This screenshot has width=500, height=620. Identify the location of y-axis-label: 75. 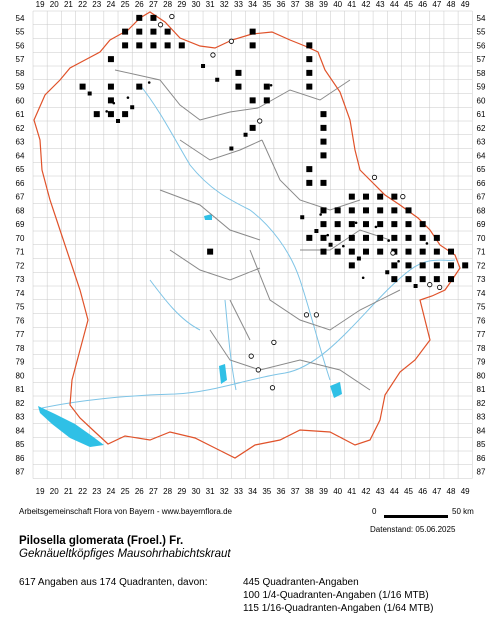
(20, 307).